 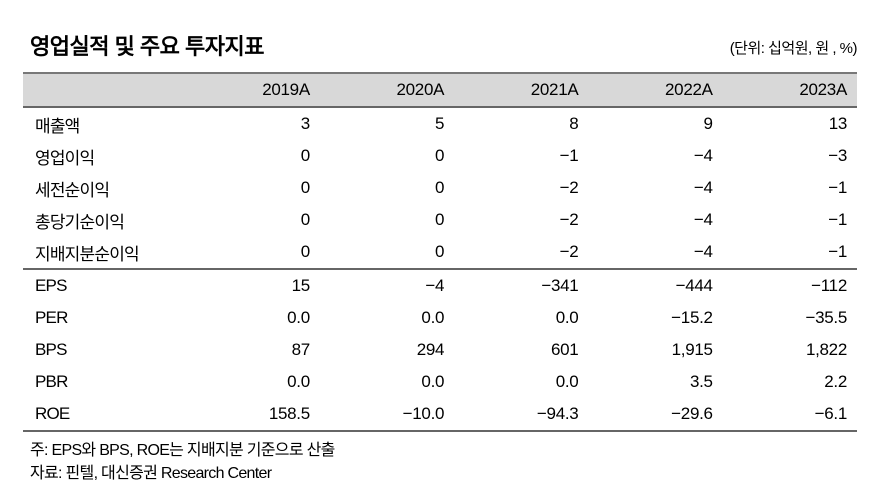 I want to click on row-label: PER, so click(x=51, y=317).